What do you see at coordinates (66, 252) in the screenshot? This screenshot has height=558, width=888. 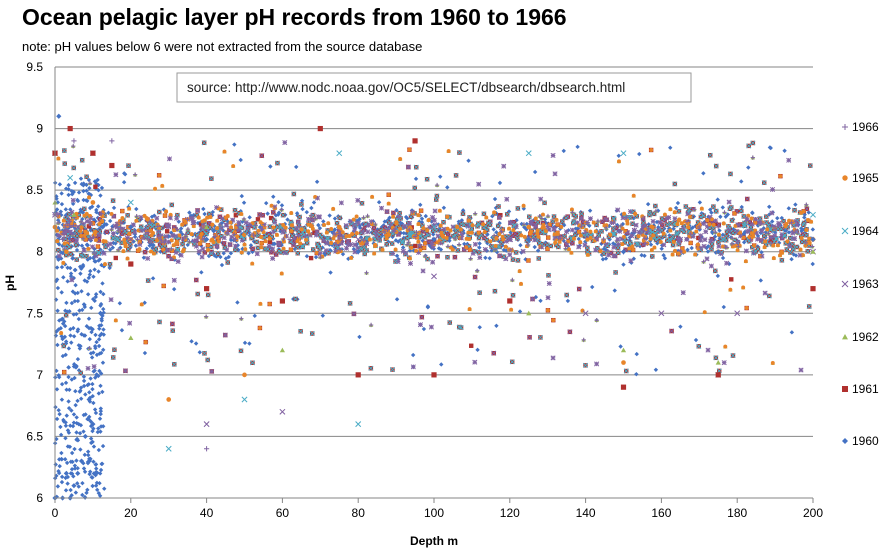 I see `data-point-1965` at bounding box center [66, 252].